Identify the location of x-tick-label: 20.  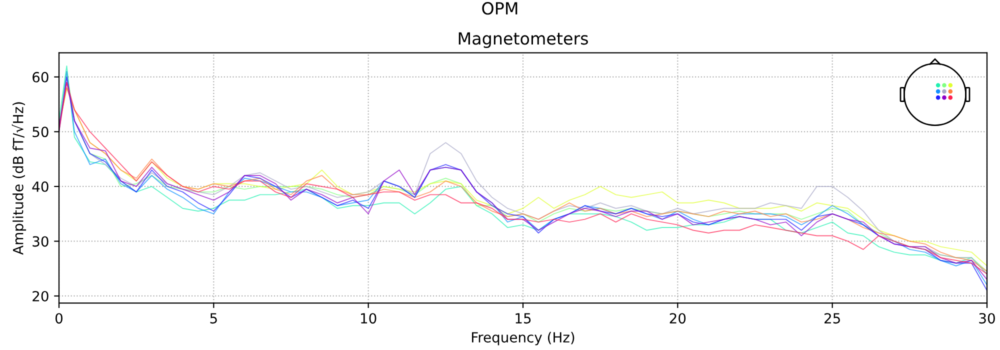
(678, 318).